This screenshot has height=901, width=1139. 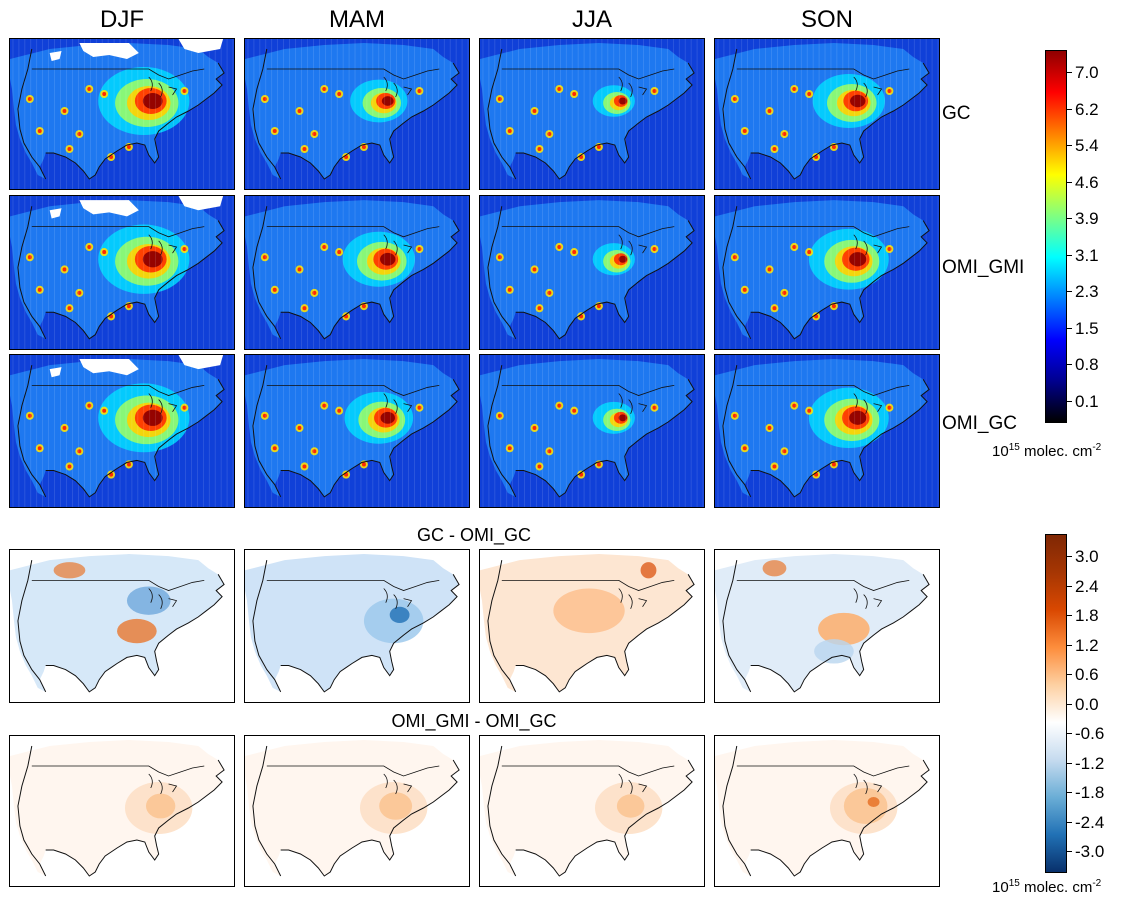 What do you see at coordinates (109, 51) in the screenshot?
I see `no-data-region` at bounding box center [109, 51].